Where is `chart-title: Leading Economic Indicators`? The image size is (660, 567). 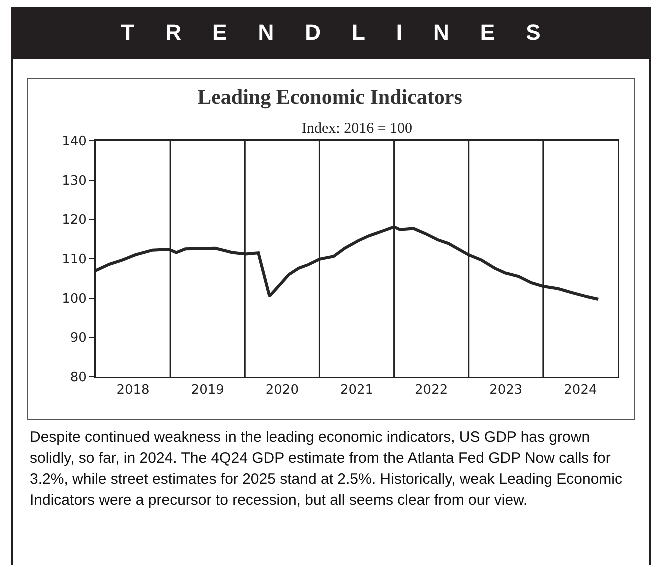
chart-title: Leading Economic Indicators is located at coordinates (330, 96).